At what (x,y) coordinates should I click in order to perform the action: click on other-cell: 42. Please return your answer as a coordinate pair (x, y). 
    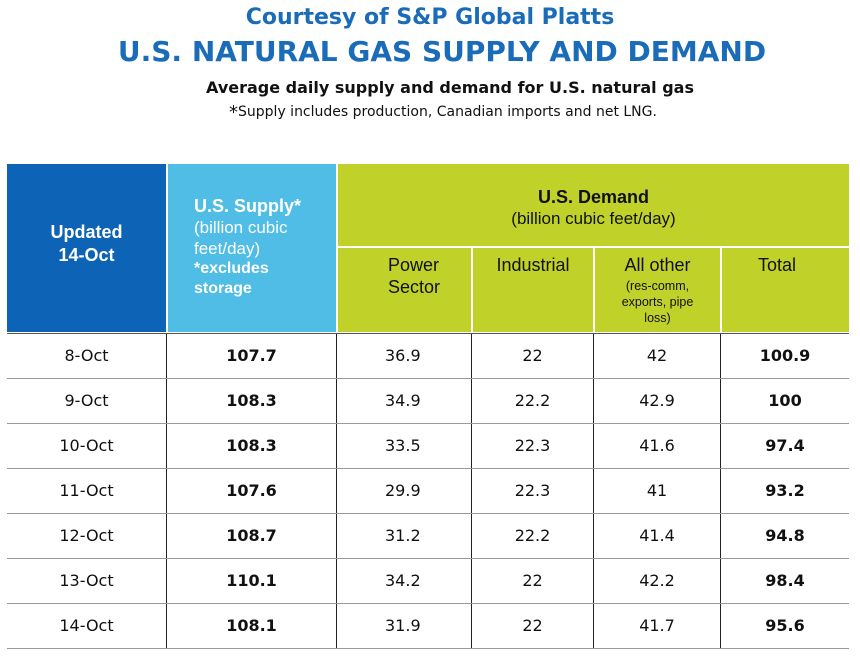
    Looking at the image, I should click on (657, 356).